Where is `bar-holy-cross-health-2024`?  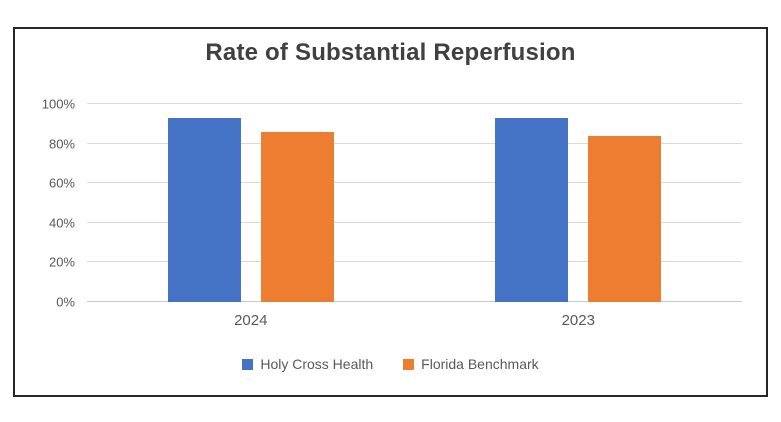 bar-holy-cross-health-2024 is located at coordinates (204, 209).